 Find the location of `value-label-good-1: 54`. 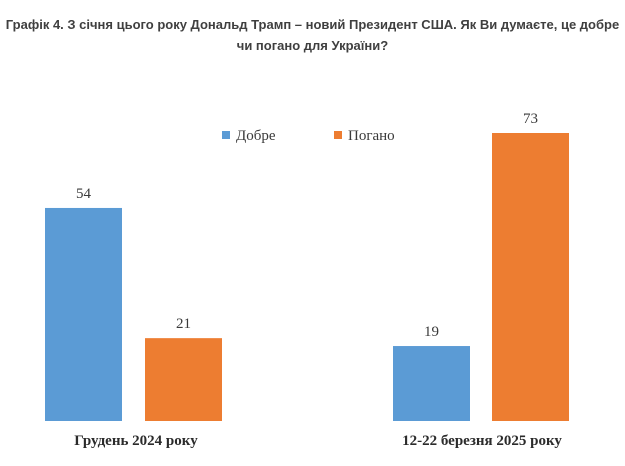

value-label-good-1: 54 is located at coordinates (84, 194).